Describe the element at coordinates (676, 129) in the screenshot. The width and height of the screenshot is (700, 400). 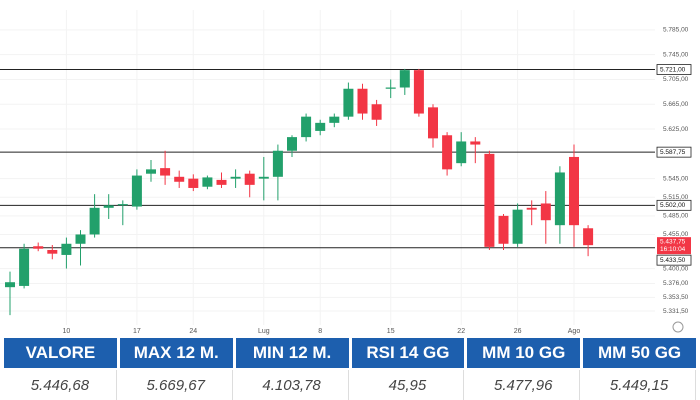
I see `y-tick-label: 5.625,00` at that location.